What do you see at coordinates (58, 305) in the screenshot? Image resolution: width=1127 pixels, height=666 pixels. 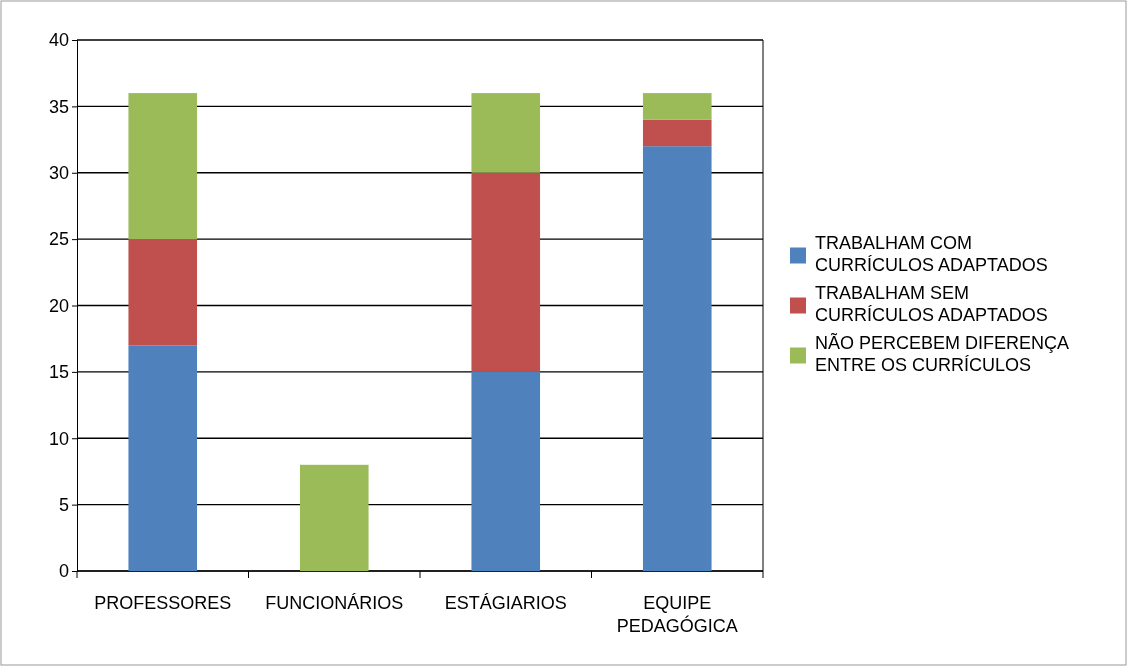 I see `y-tick-label: 20` at bounding box center [58, 305].